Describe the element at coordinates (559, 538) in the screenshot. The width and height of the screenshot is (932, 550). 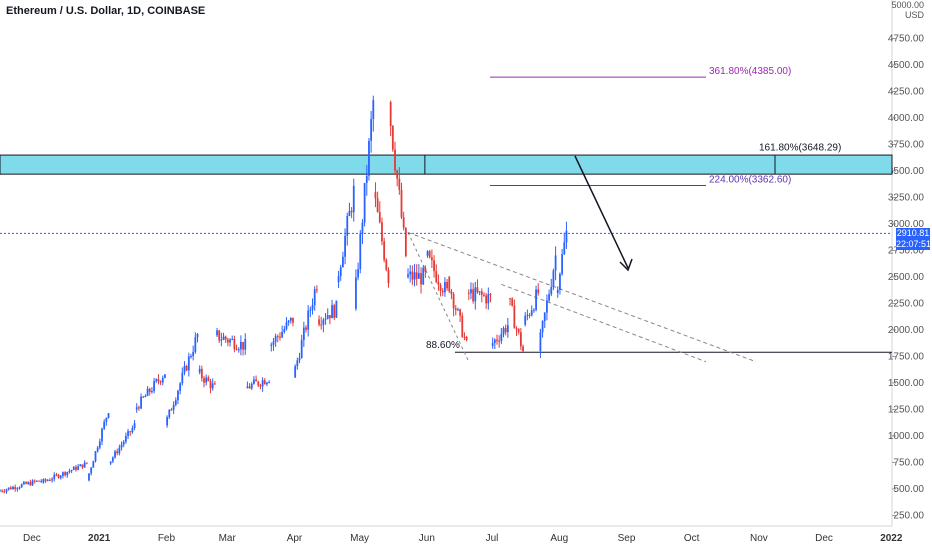
I see `time-tick-label: Aug` at that location.